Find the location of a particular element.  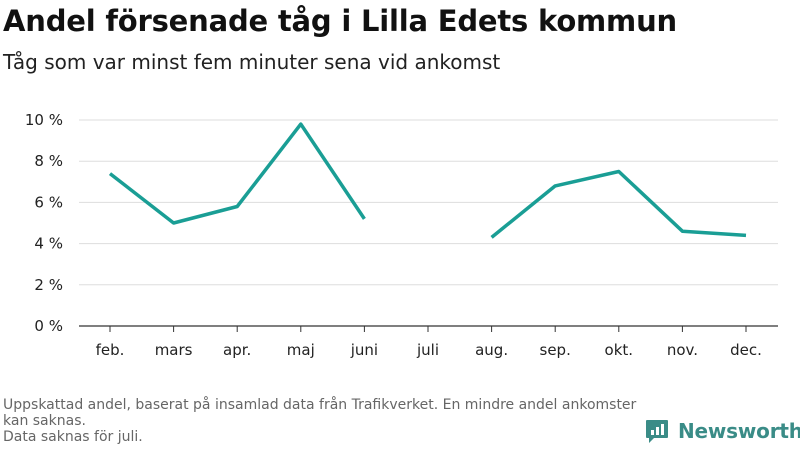

x-tick-label: apr. is located at coordinates (237, 350).